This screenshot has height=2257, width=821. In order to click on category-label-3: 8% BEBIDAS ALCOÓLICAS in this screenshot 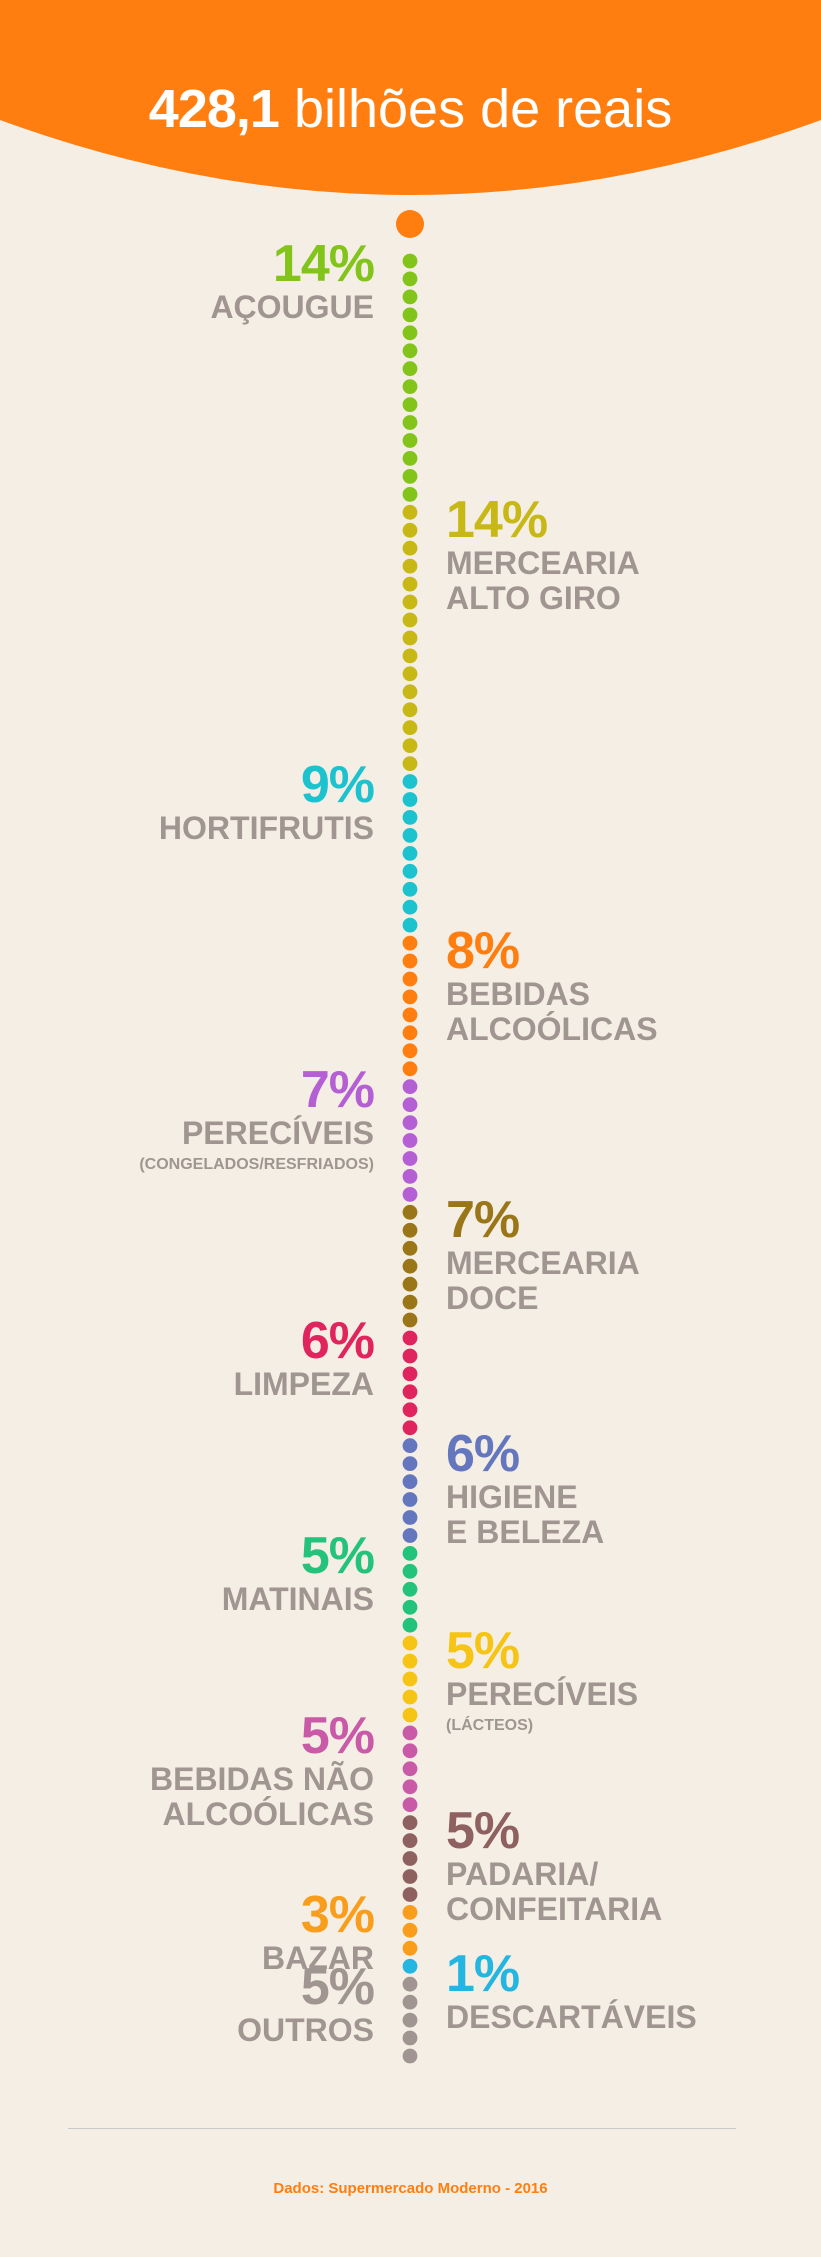, I will do `click(633, 986)`.